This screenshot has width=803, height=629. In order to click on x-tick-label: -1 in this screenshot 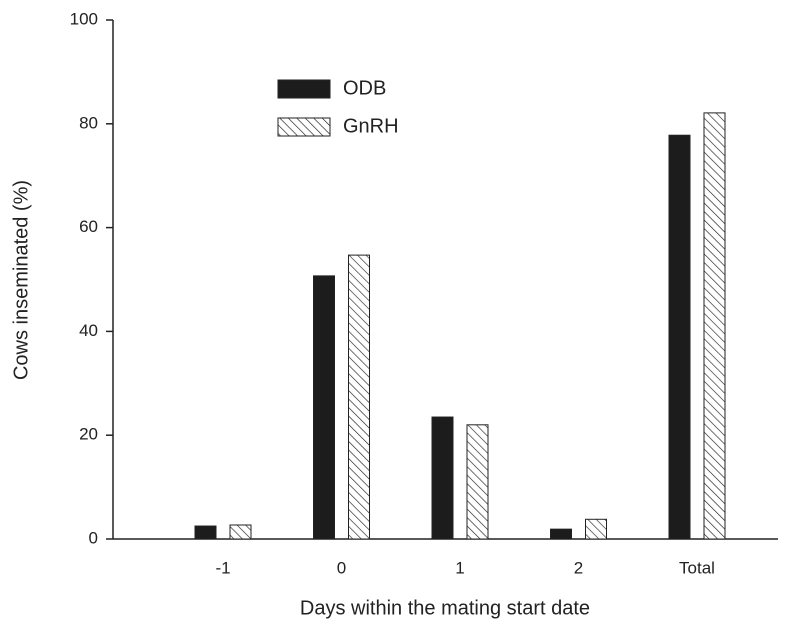, I will do `click(222, 567)`.